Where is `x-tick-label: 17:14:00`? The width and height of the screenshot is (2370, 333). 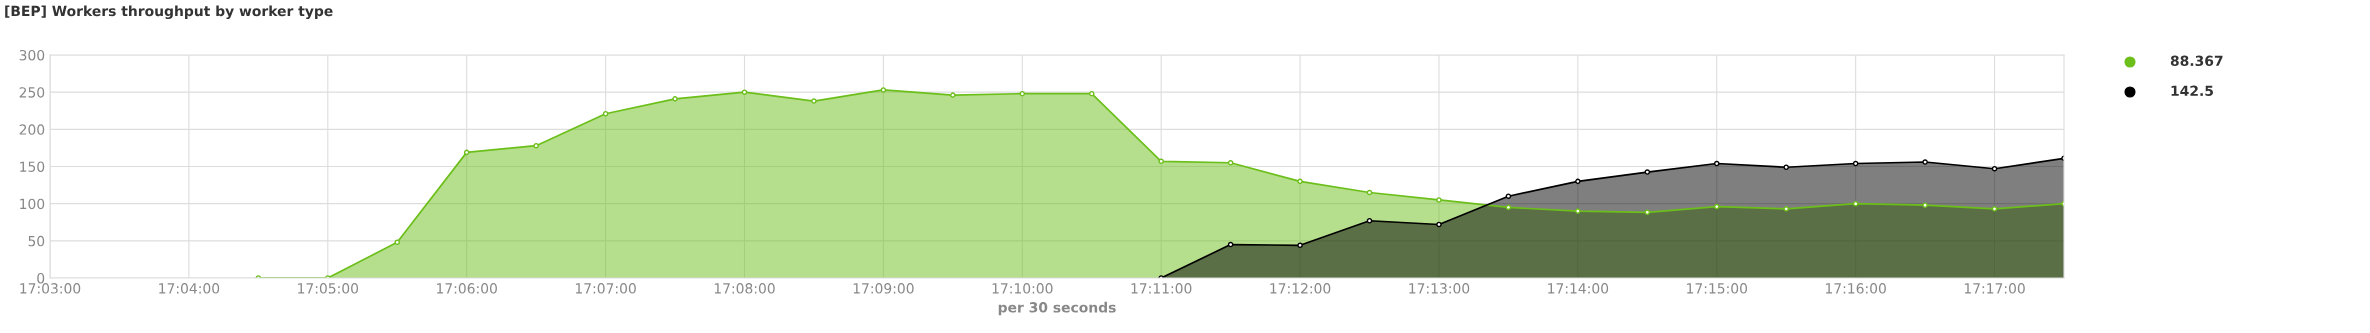
x-tick-label: 17:14:00 is located at coordinates (1578, 288).